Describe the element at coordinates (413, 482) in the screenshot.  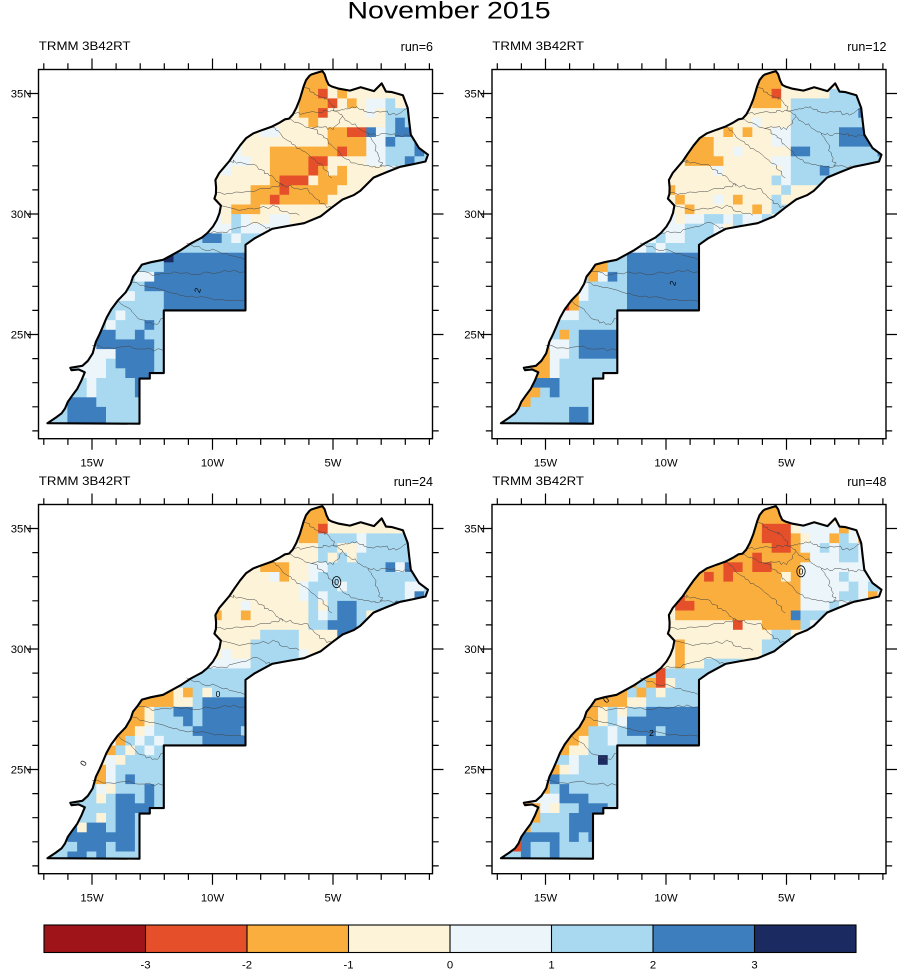
I see `svg-text: run=24` at that location.